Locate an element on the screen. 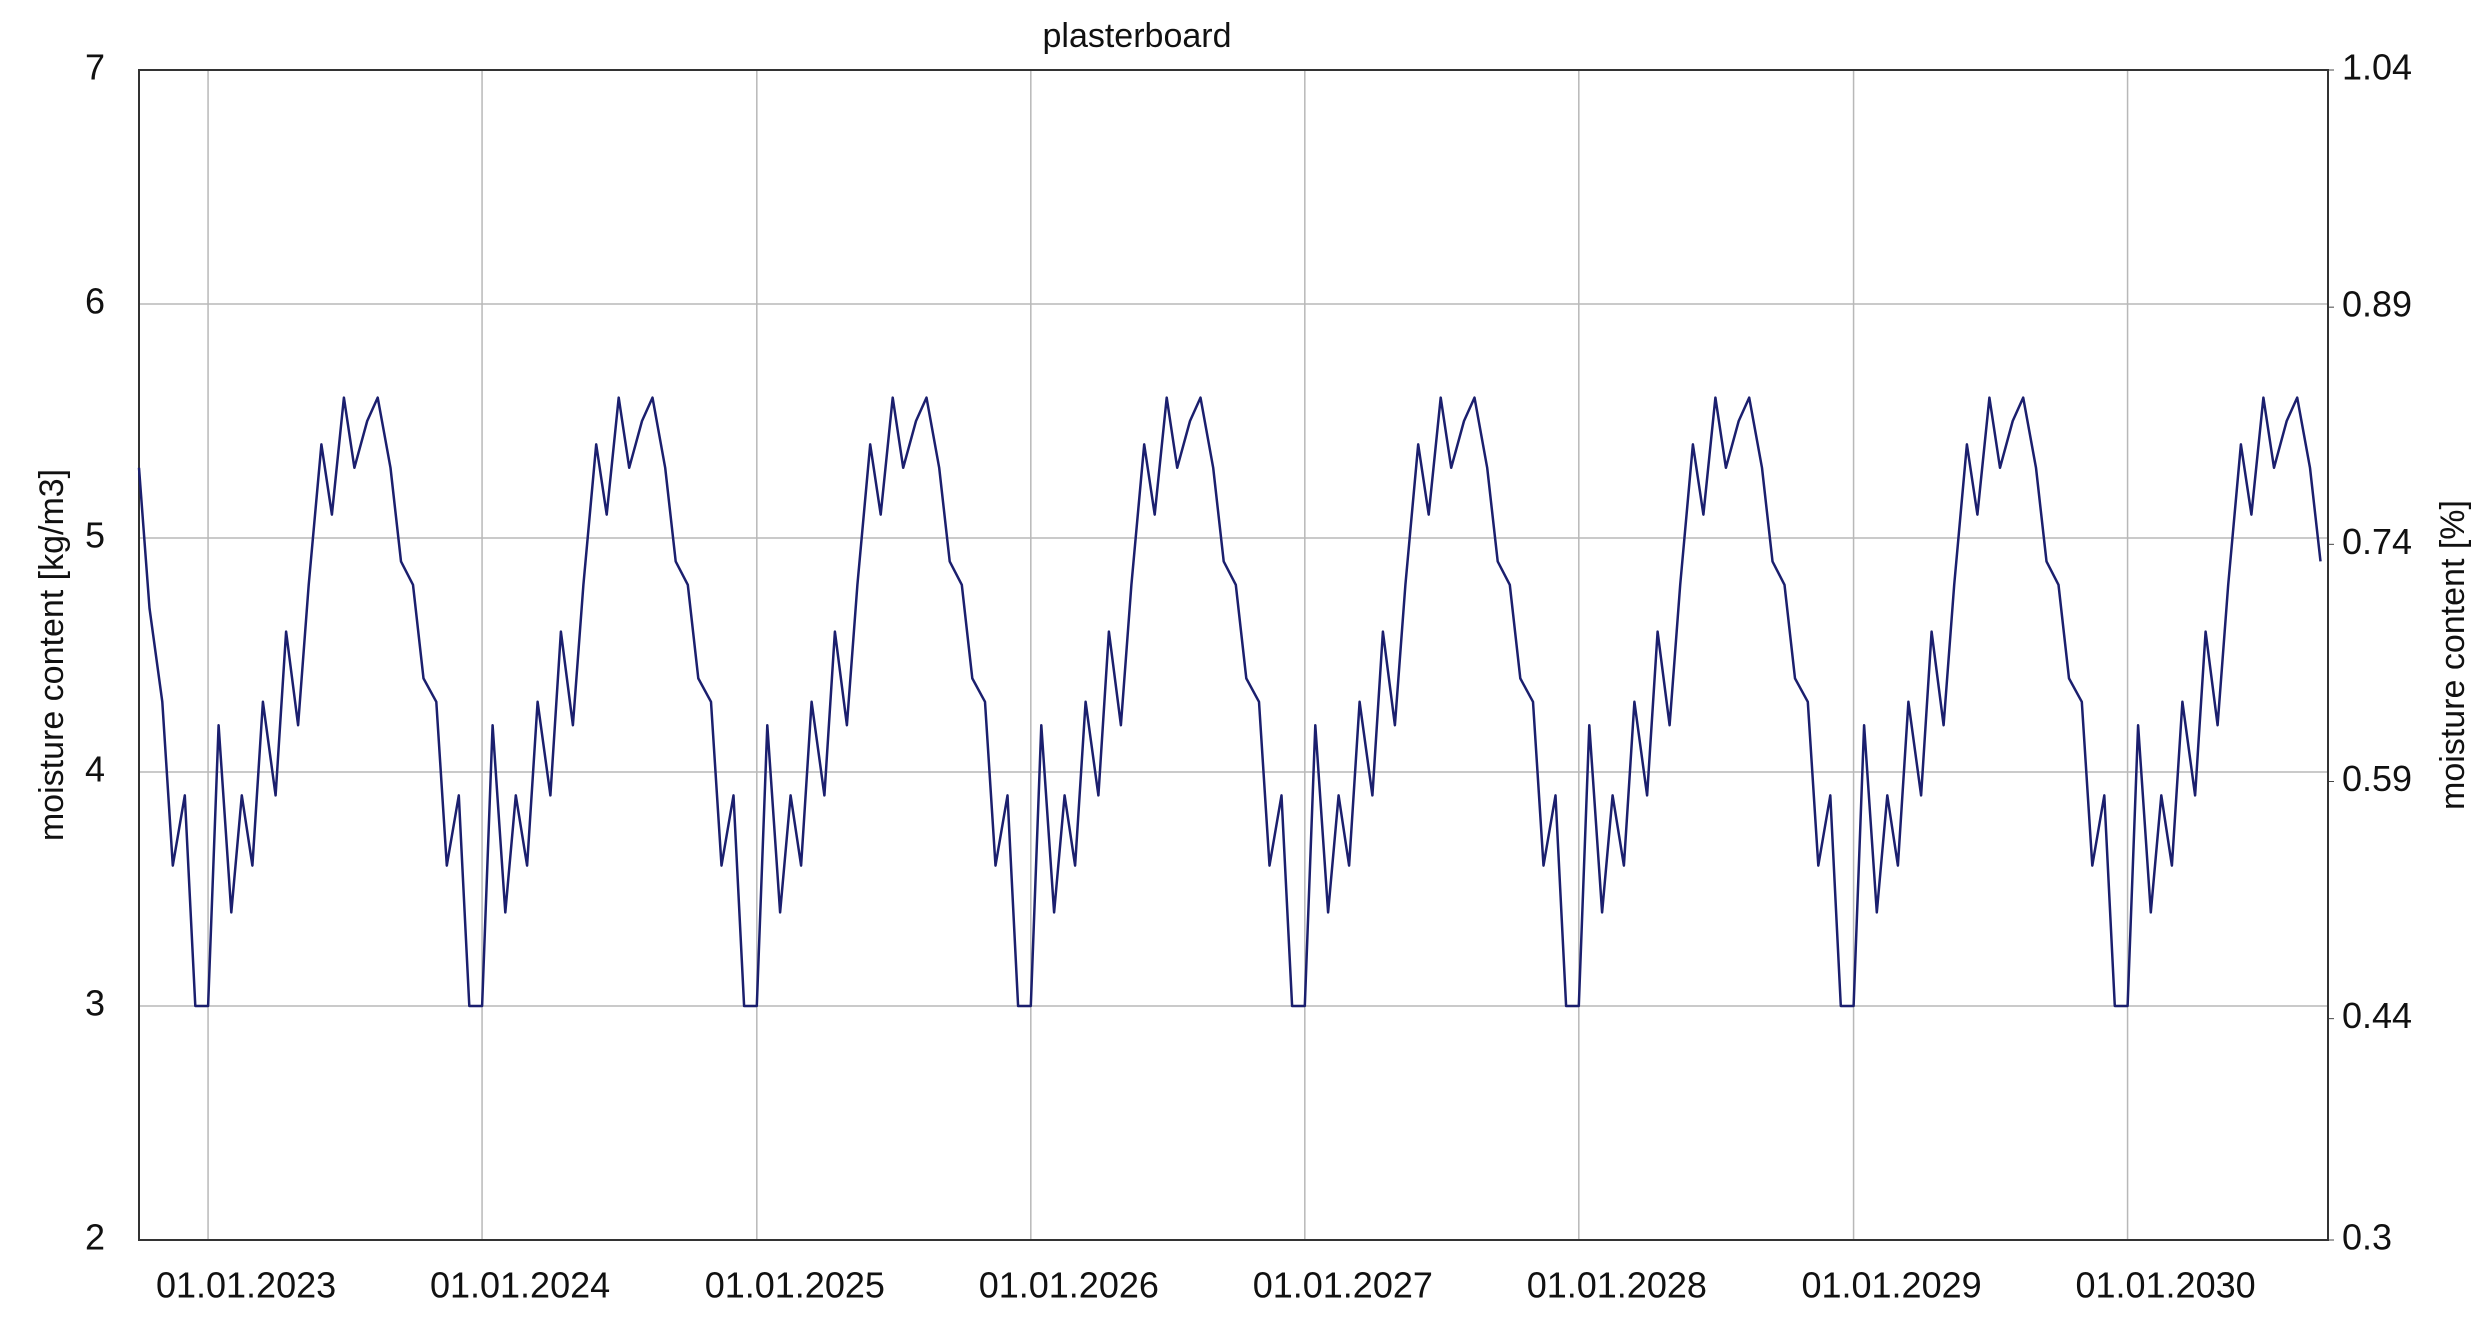 The image size is (2482, 1326). x-tick-label: 01.01.2024 is located at coordinates (520, 1285).